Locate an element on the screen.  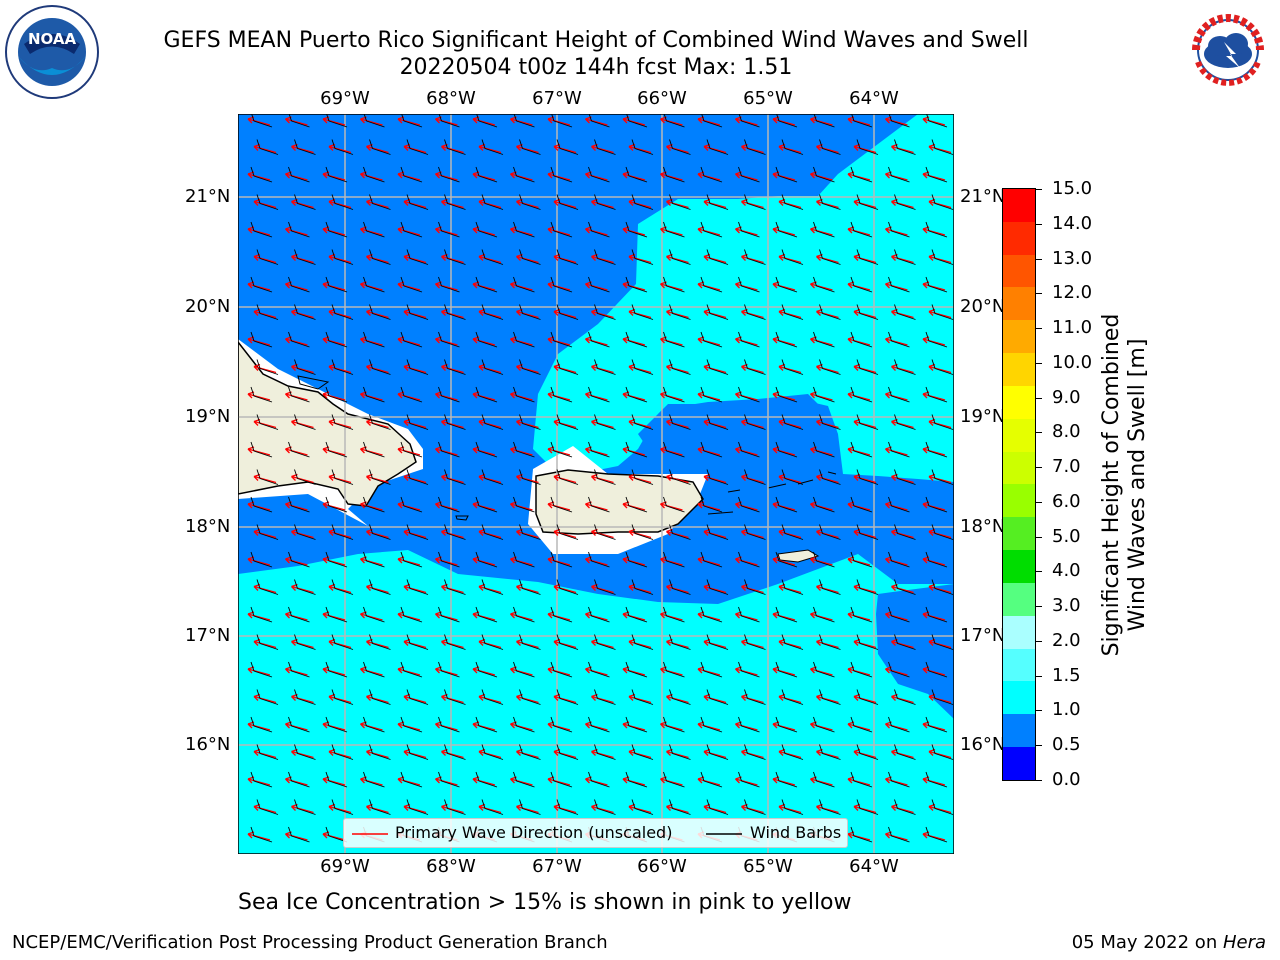
lon-label-bottom: 64°W is located at coordinates (874, 866).